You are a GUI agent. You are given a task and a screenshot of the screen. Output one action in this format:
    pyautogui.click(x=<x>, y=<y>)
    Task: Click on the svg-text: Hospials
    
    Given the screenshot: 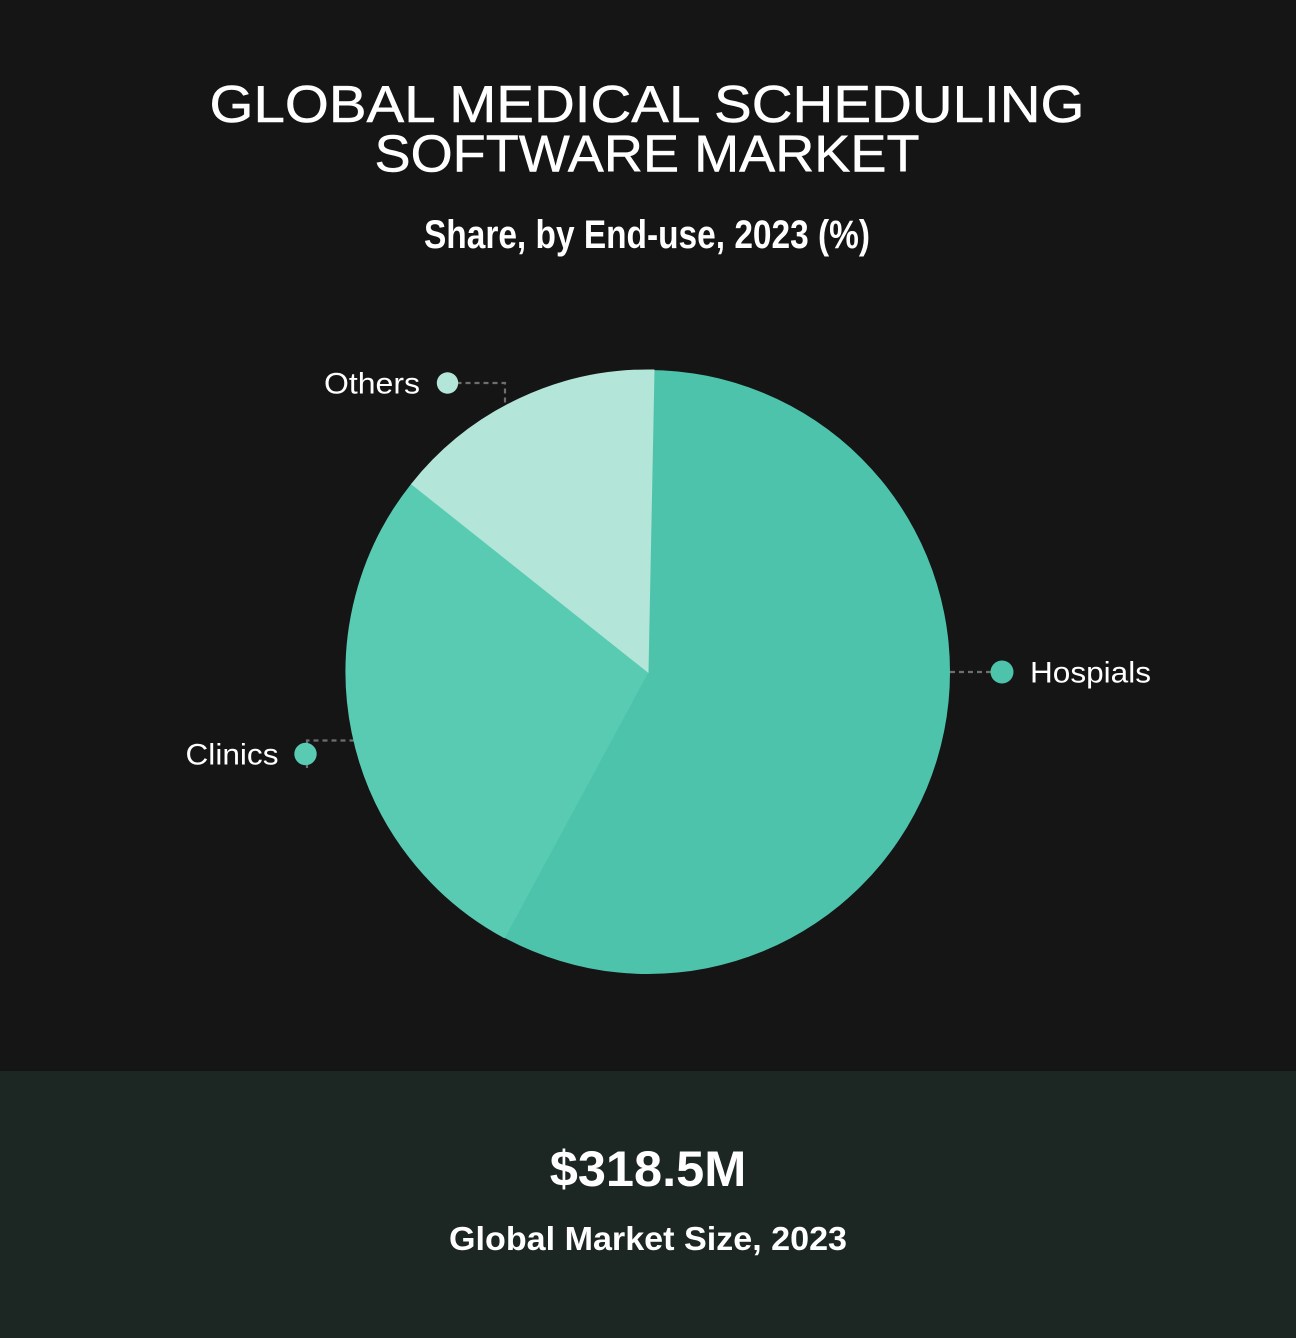 What is the action you would take?
    pyautogui.click(x=1090, y=673)
    